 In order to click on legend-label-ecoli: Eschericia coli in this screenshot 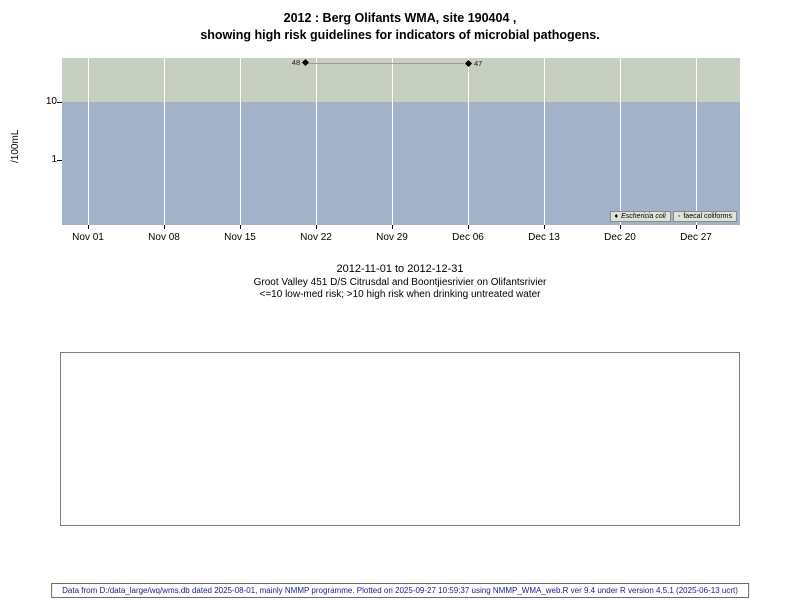, I will do `click(643, 216)`.